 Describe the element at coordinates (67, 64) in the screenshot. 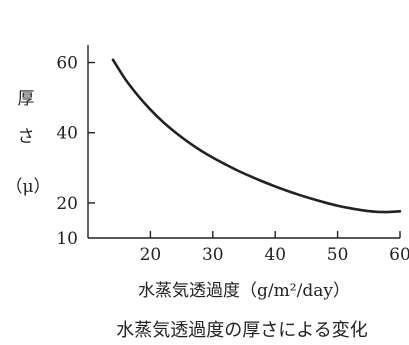

I see `y-tick-label: 60` at that location.